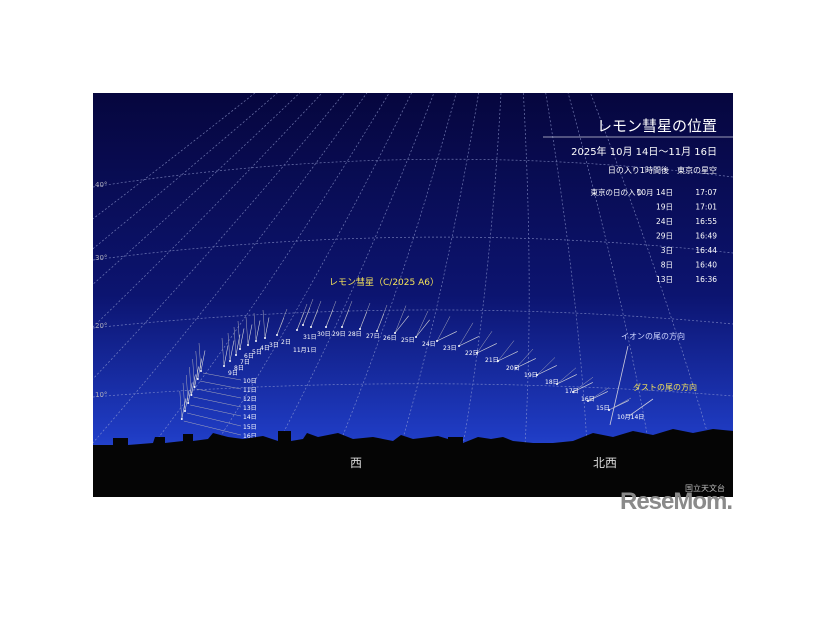 The height and width of the screenshot is (620, 826). Describe the element at coordinates (356, 463) in the screenshot. I see `direction-west: 西` at that location.